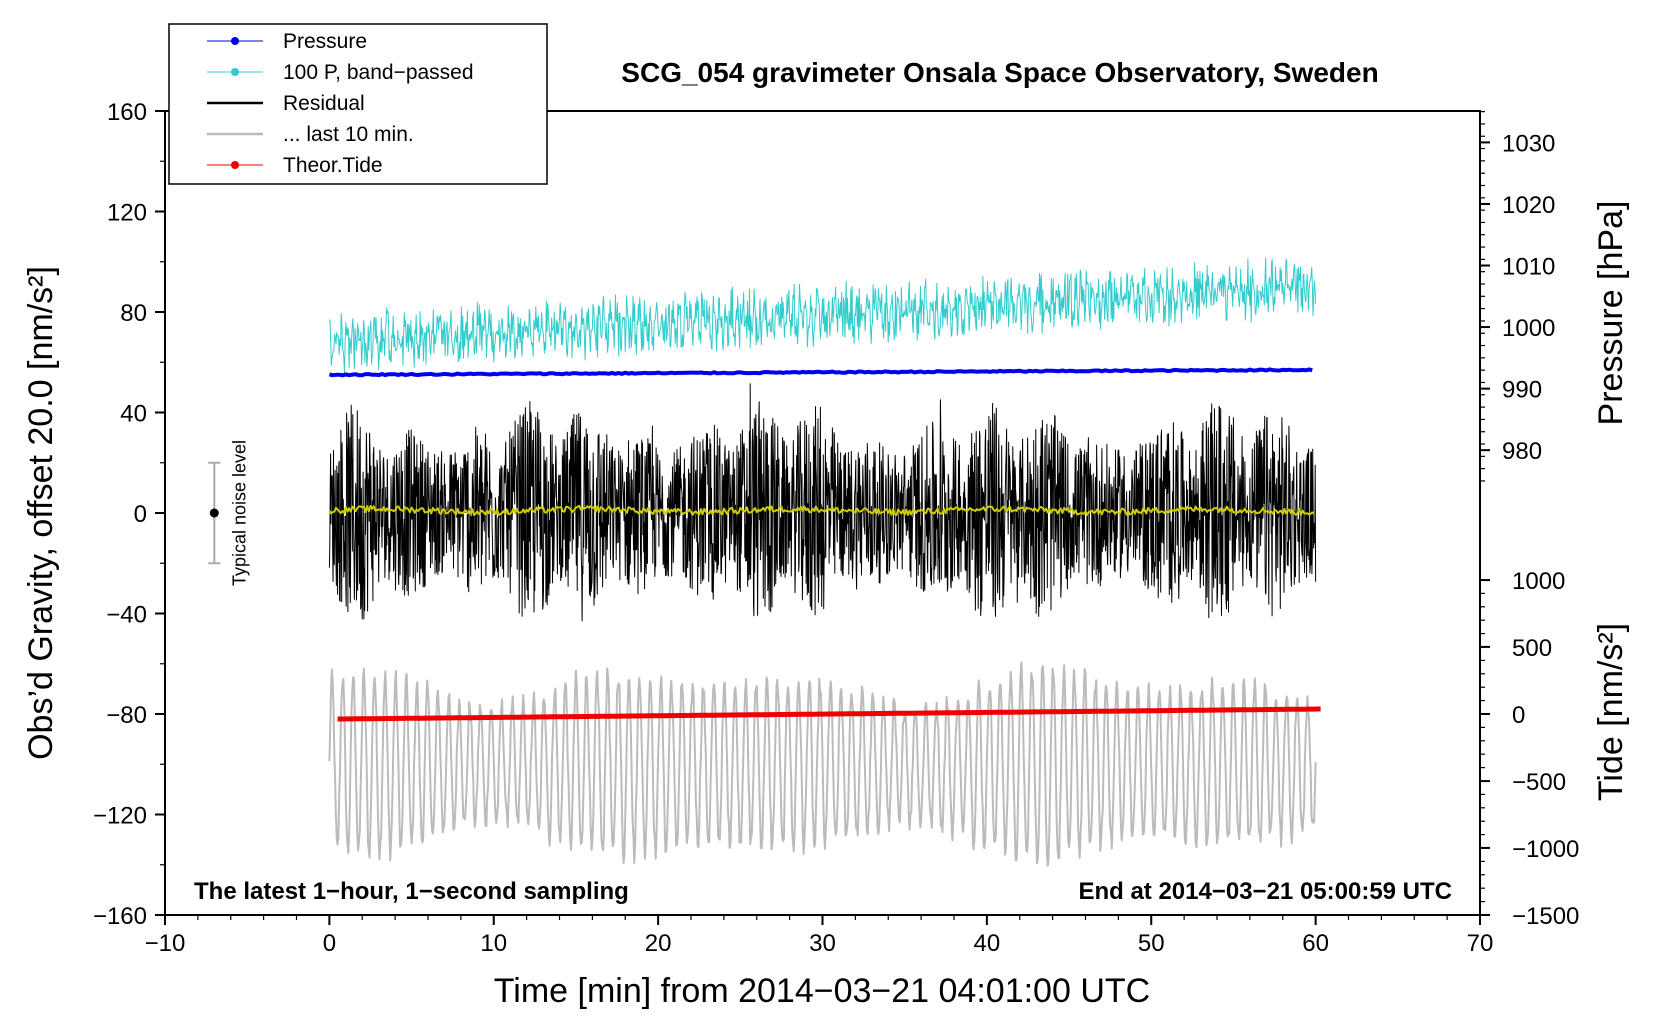 Image resolution: width=1660 pixels, height=1020 pixels. What do you see at coordinates (820, 372) in the screenshot?
I see `series-pressure` at bounding box center [820, 372].